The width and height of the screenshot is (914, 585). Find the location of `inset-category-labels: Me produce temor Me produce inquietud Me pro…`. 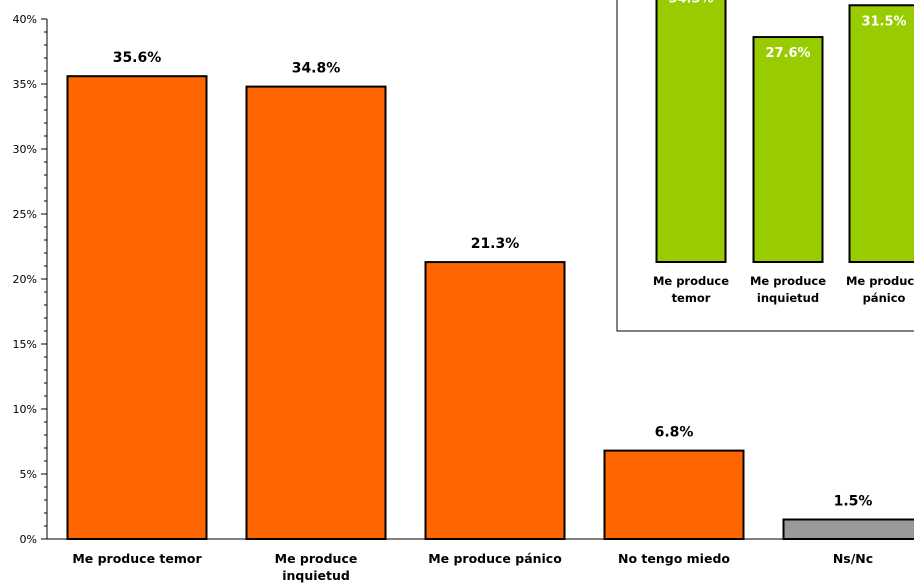

inset-category-labels: Me produce temor Me produce inquietud Me pro… is located at coordinates (783, 289).